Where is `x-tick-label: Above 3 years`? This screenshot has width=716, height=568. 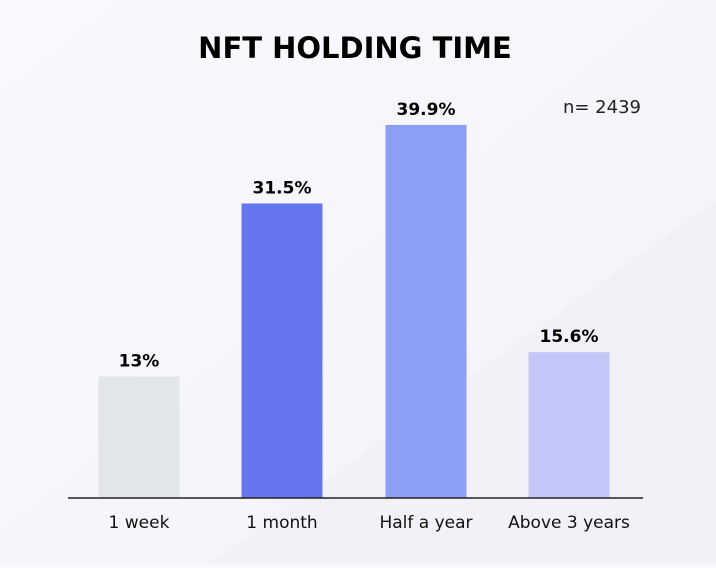 x-tick-label: Above 3 years is located at coordinates (569, 523).